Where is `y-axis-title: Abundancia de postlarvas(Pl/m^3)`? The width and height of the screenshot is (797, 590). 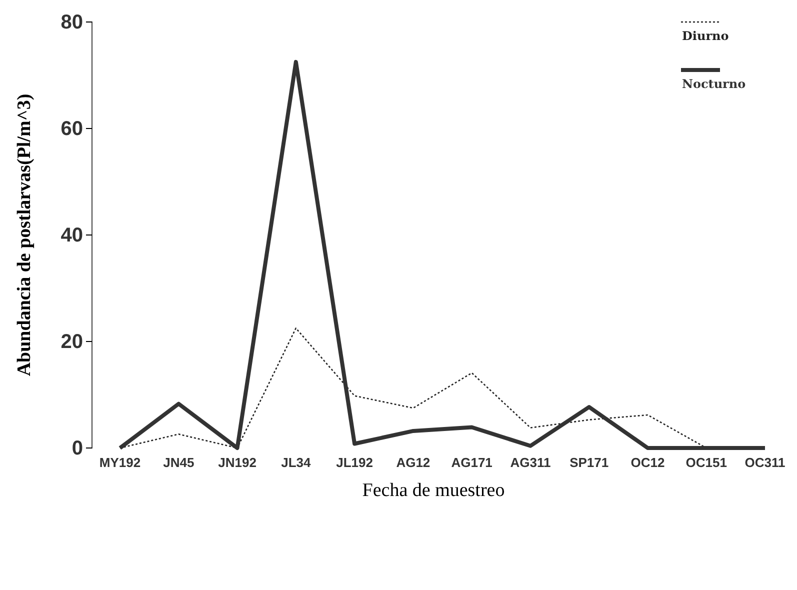
y-axis-title: Abundancia de postlarvas(Pl/m^3) is located at coordinates (24, 235).